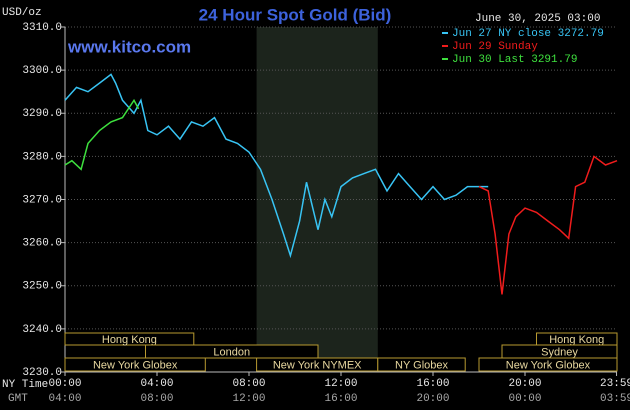 This screenshot has height=410, width=630. What do you see at coordinates (42, 200) in the screenshot?
I see `y-tick-label: 3270.0` at bounding box center [42, 200].